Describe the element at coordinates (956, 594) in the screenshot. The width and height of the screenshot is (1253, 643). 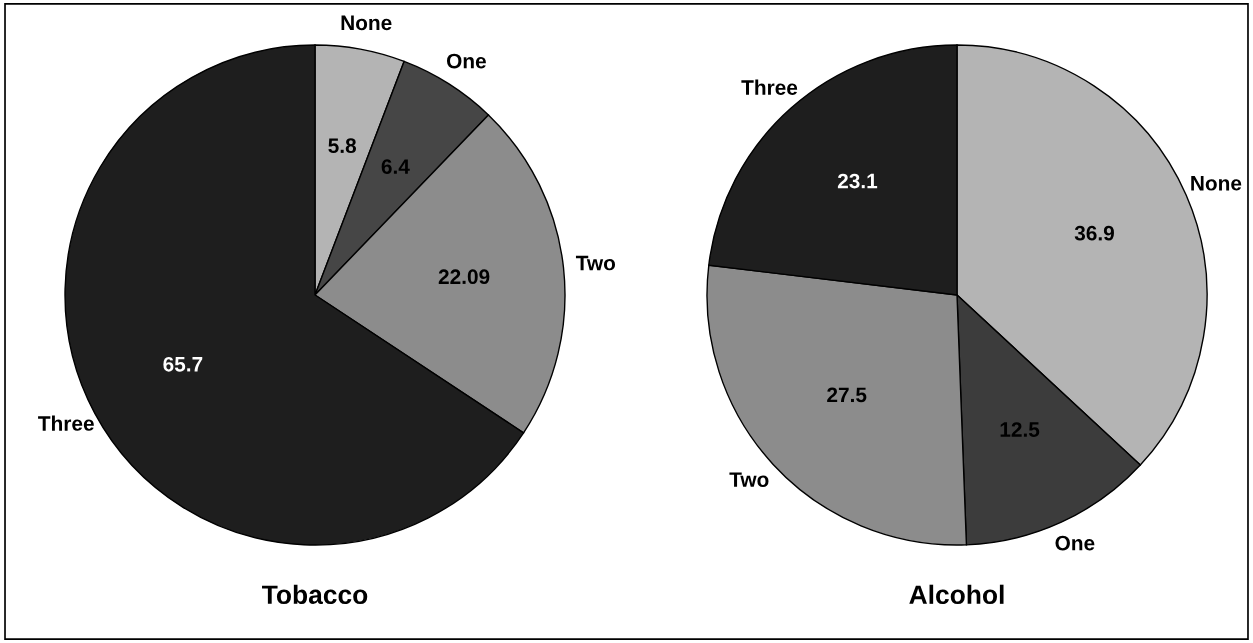
I see `text: Alcohol` at that location.